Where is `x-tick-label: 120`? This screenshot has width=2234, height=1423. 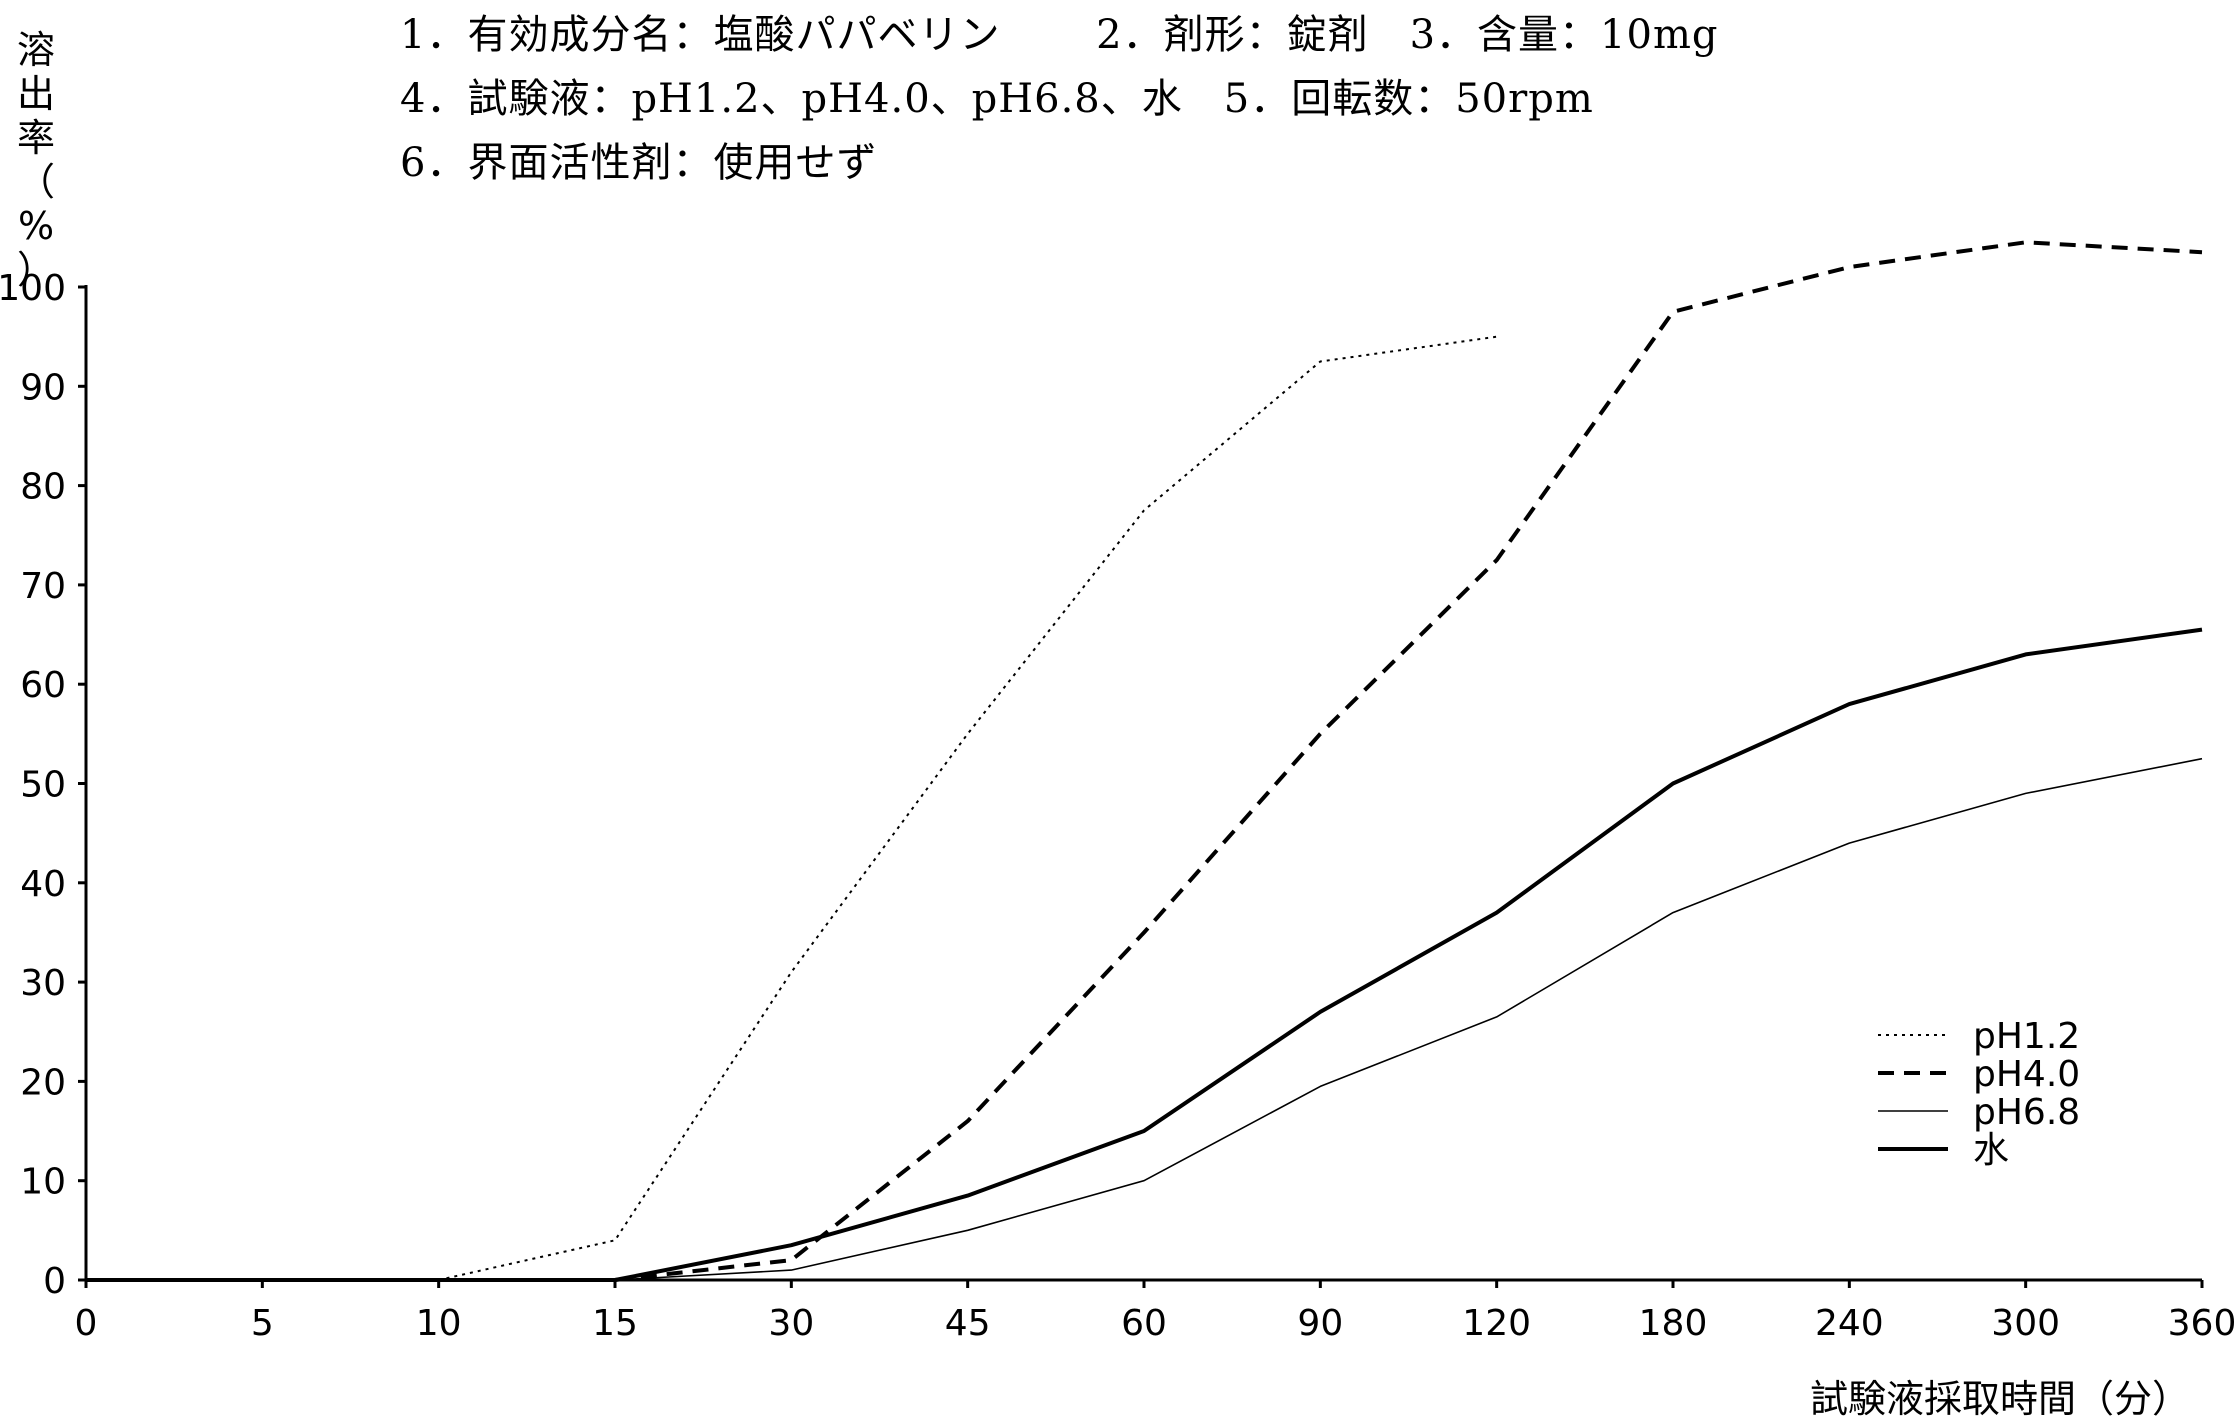
x-tick-label: 120 is located at coordinates (1496, 1323).